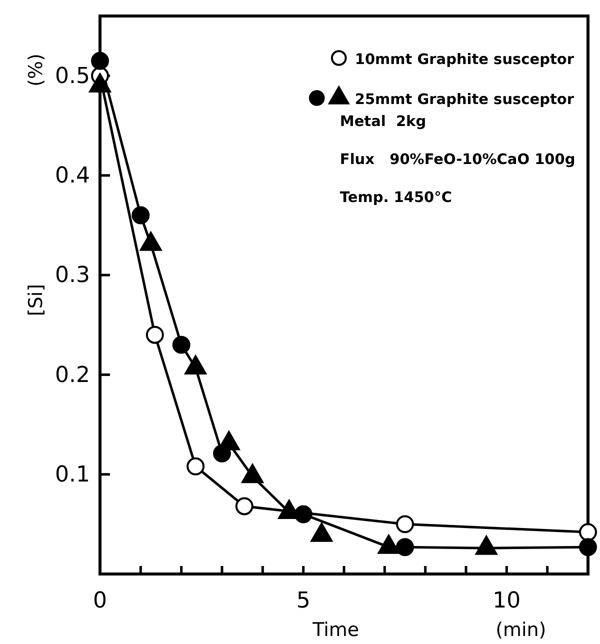  I want to click on x-tick-label: 10, so click(506, 601).